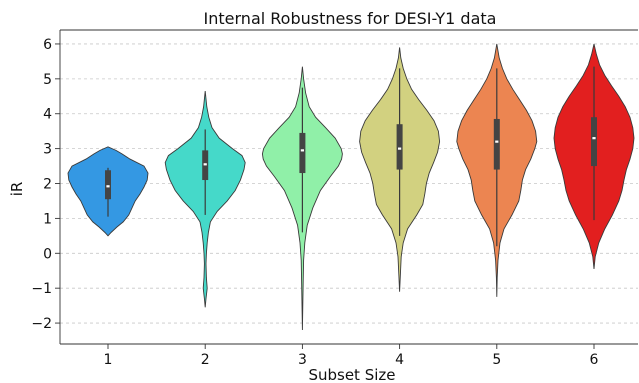  I want to click on y-axis-label: iR, so click(17, 189).